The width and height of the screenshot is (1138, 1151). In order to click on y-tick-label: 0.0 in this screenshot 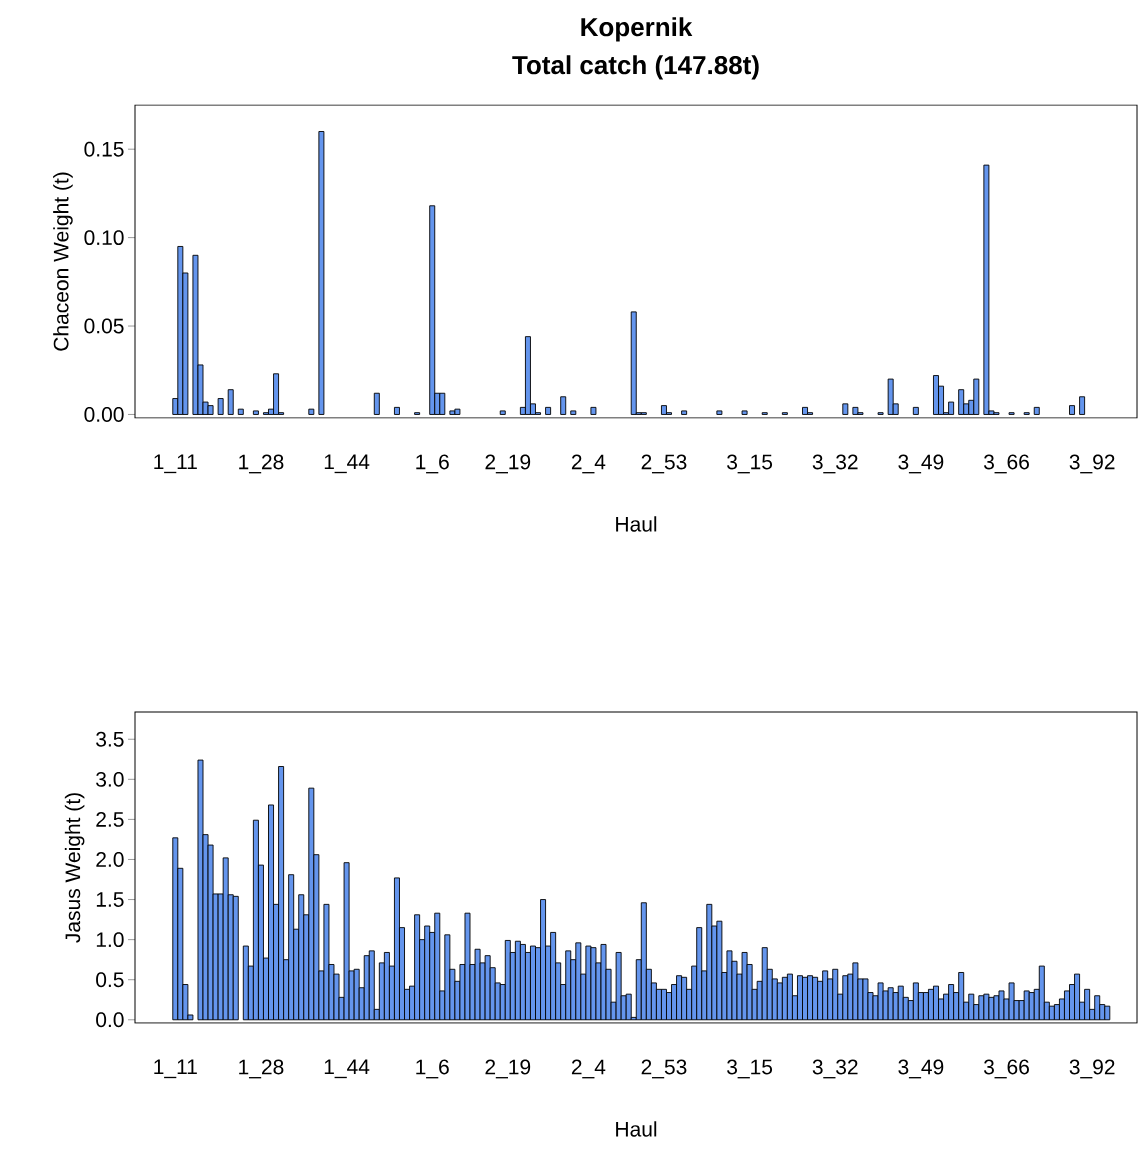, I will do `click(110, 1020)`.